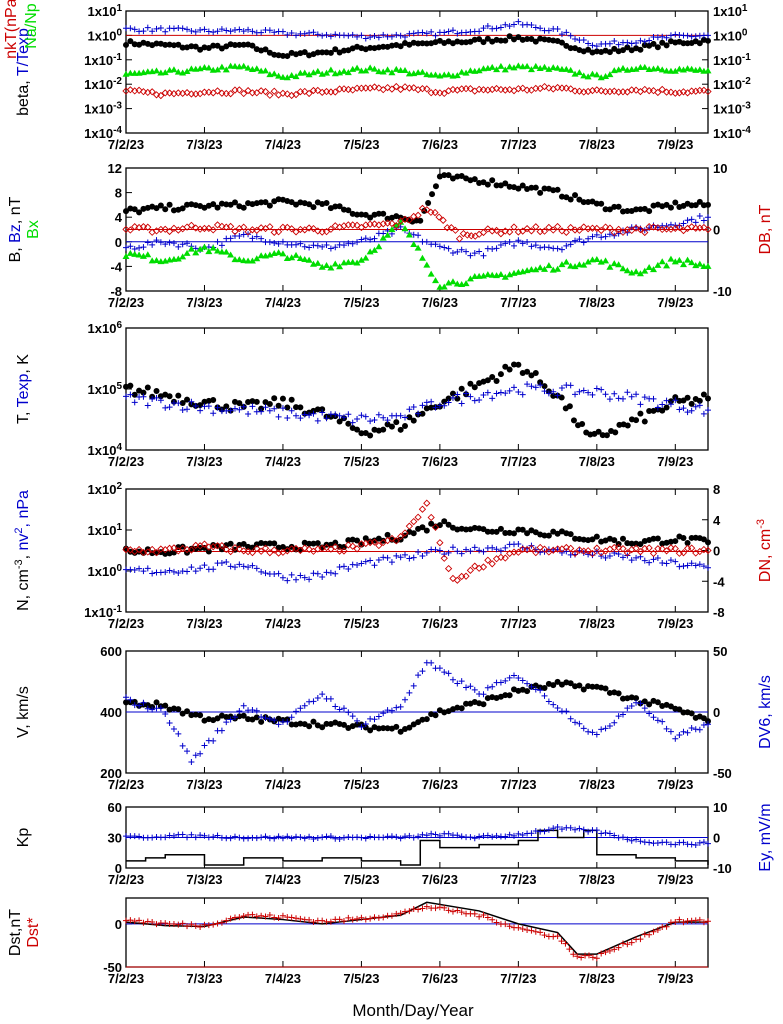  I want to click on series-B, so click(417, 198).